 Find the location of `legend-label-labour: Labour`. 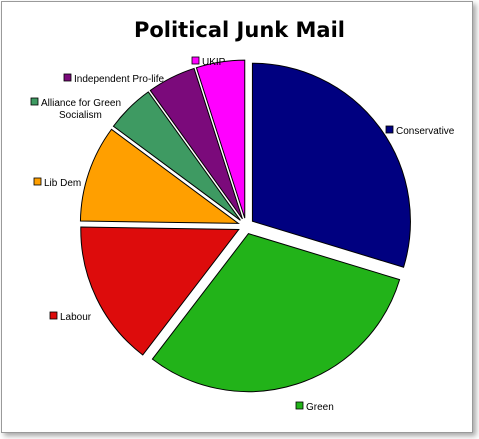

legend-label-labour: Labour is located at coordinates (70, 317).